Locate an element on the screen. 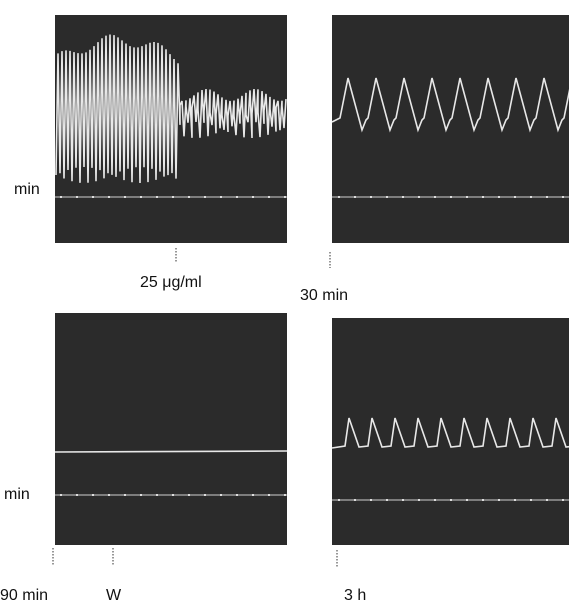 The height and width of the screenshot is (605, 569). annotation: 3 h is located at coordinates (355, 595).